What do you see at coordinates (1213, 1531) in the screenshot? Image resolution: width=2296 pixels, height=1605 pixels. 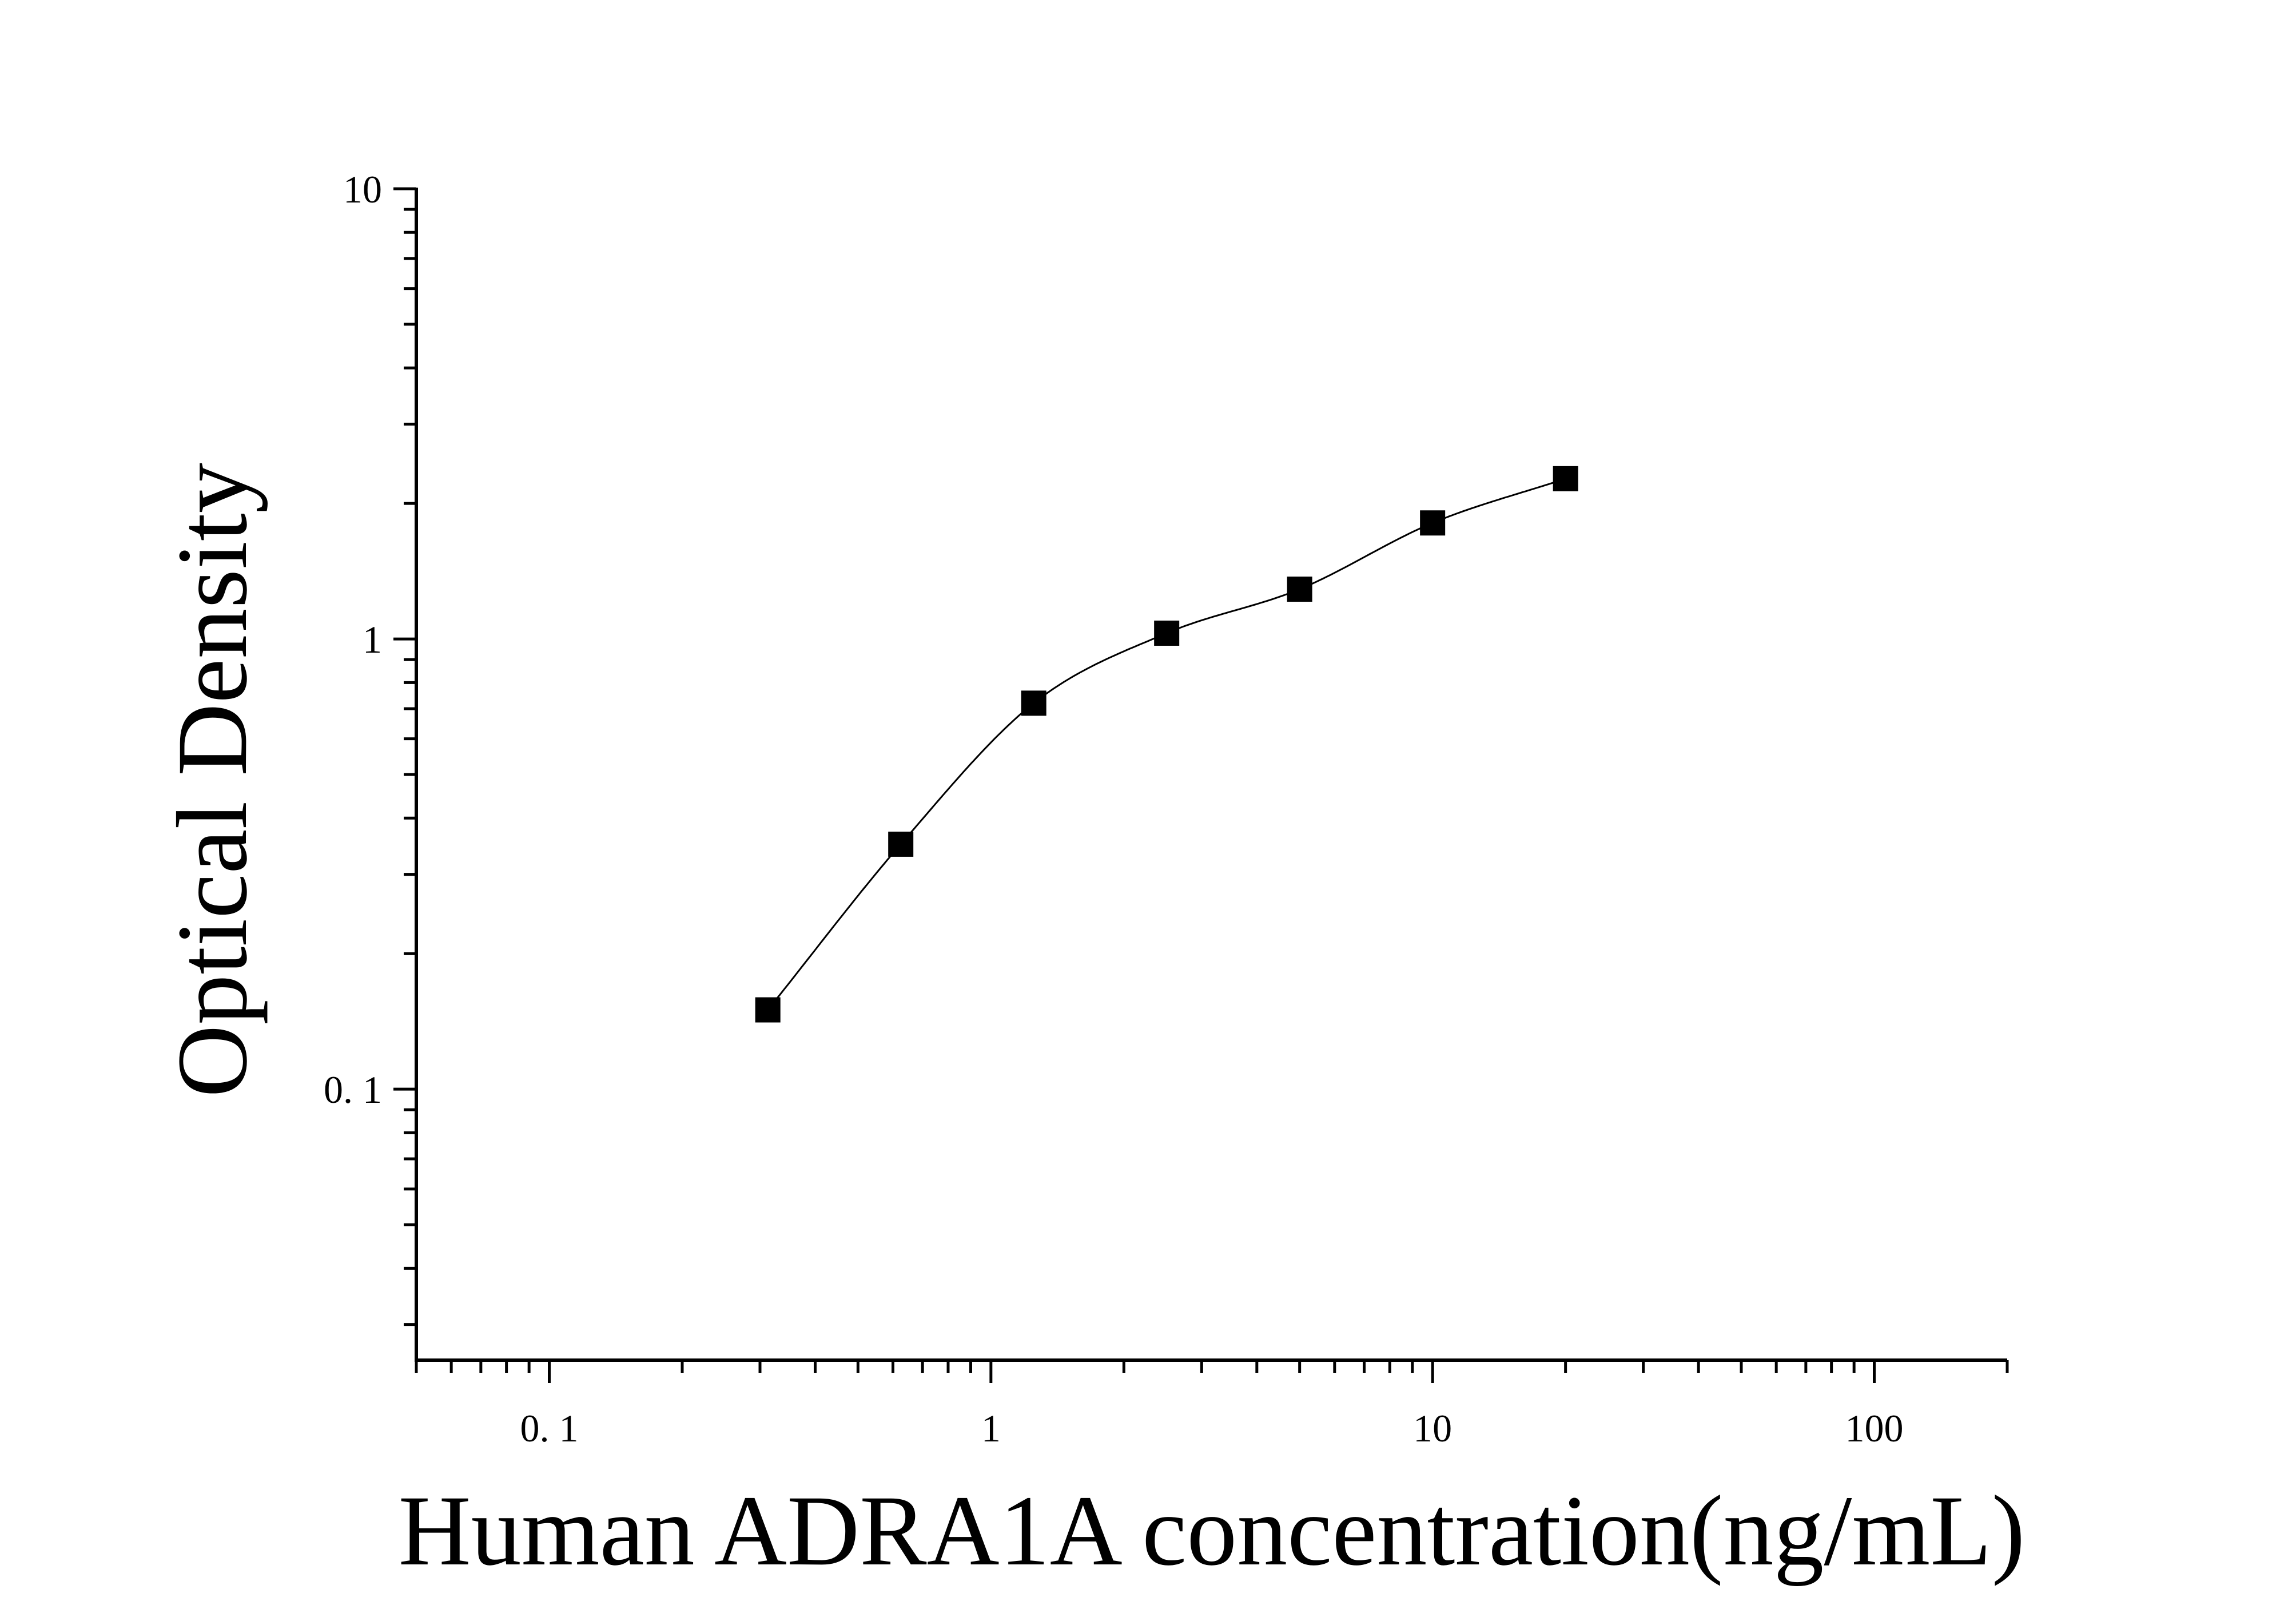 I see `x-axis-title: Human ADRA1A concentration(ng/mL)` at bounding box center [1213, 1531].